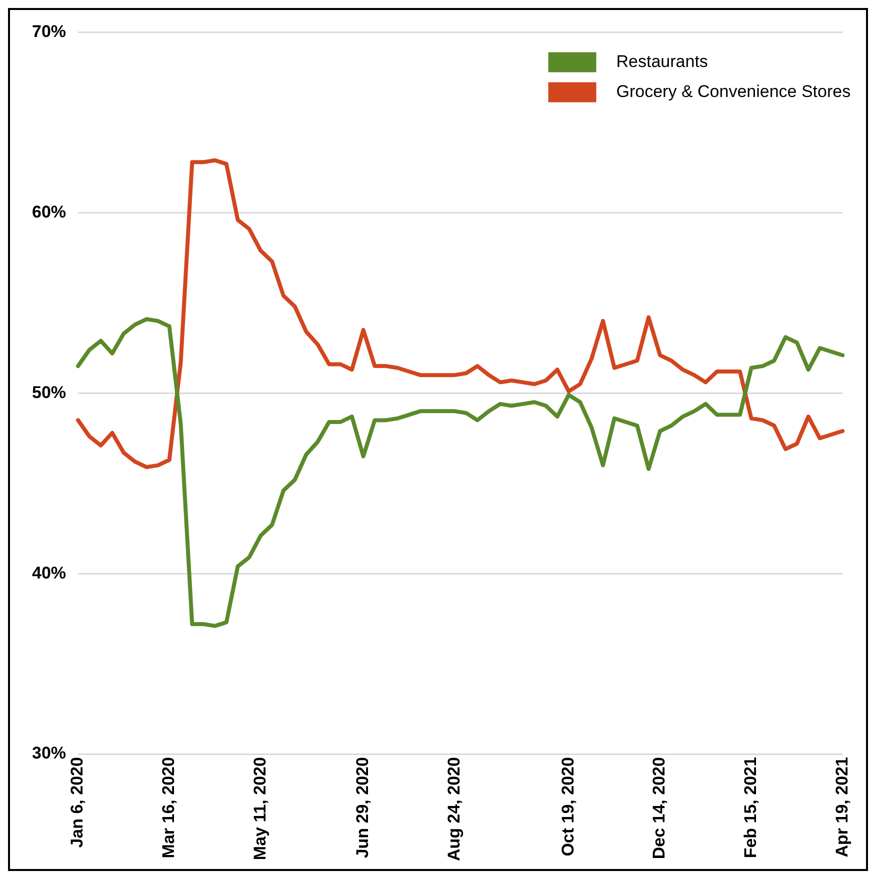 The width and height of the screenshot is (880, 883). I want to click on y-tick-label: 50%, so click(49, 392).